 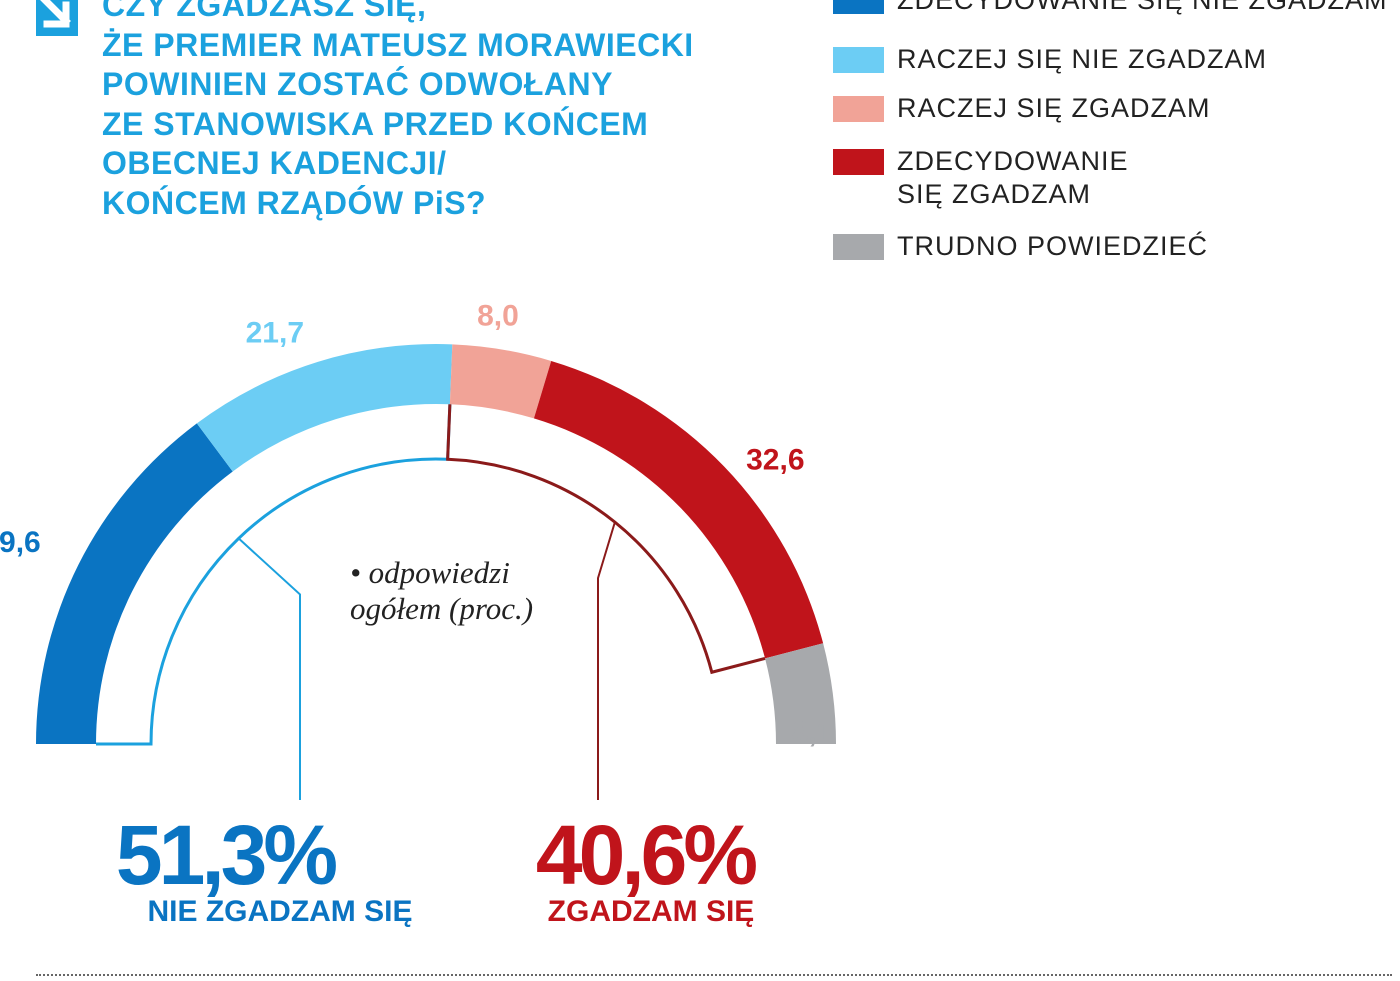 I want to click on title-line: OBECNEJ KADENCJI/, so click(x=274, y=163).